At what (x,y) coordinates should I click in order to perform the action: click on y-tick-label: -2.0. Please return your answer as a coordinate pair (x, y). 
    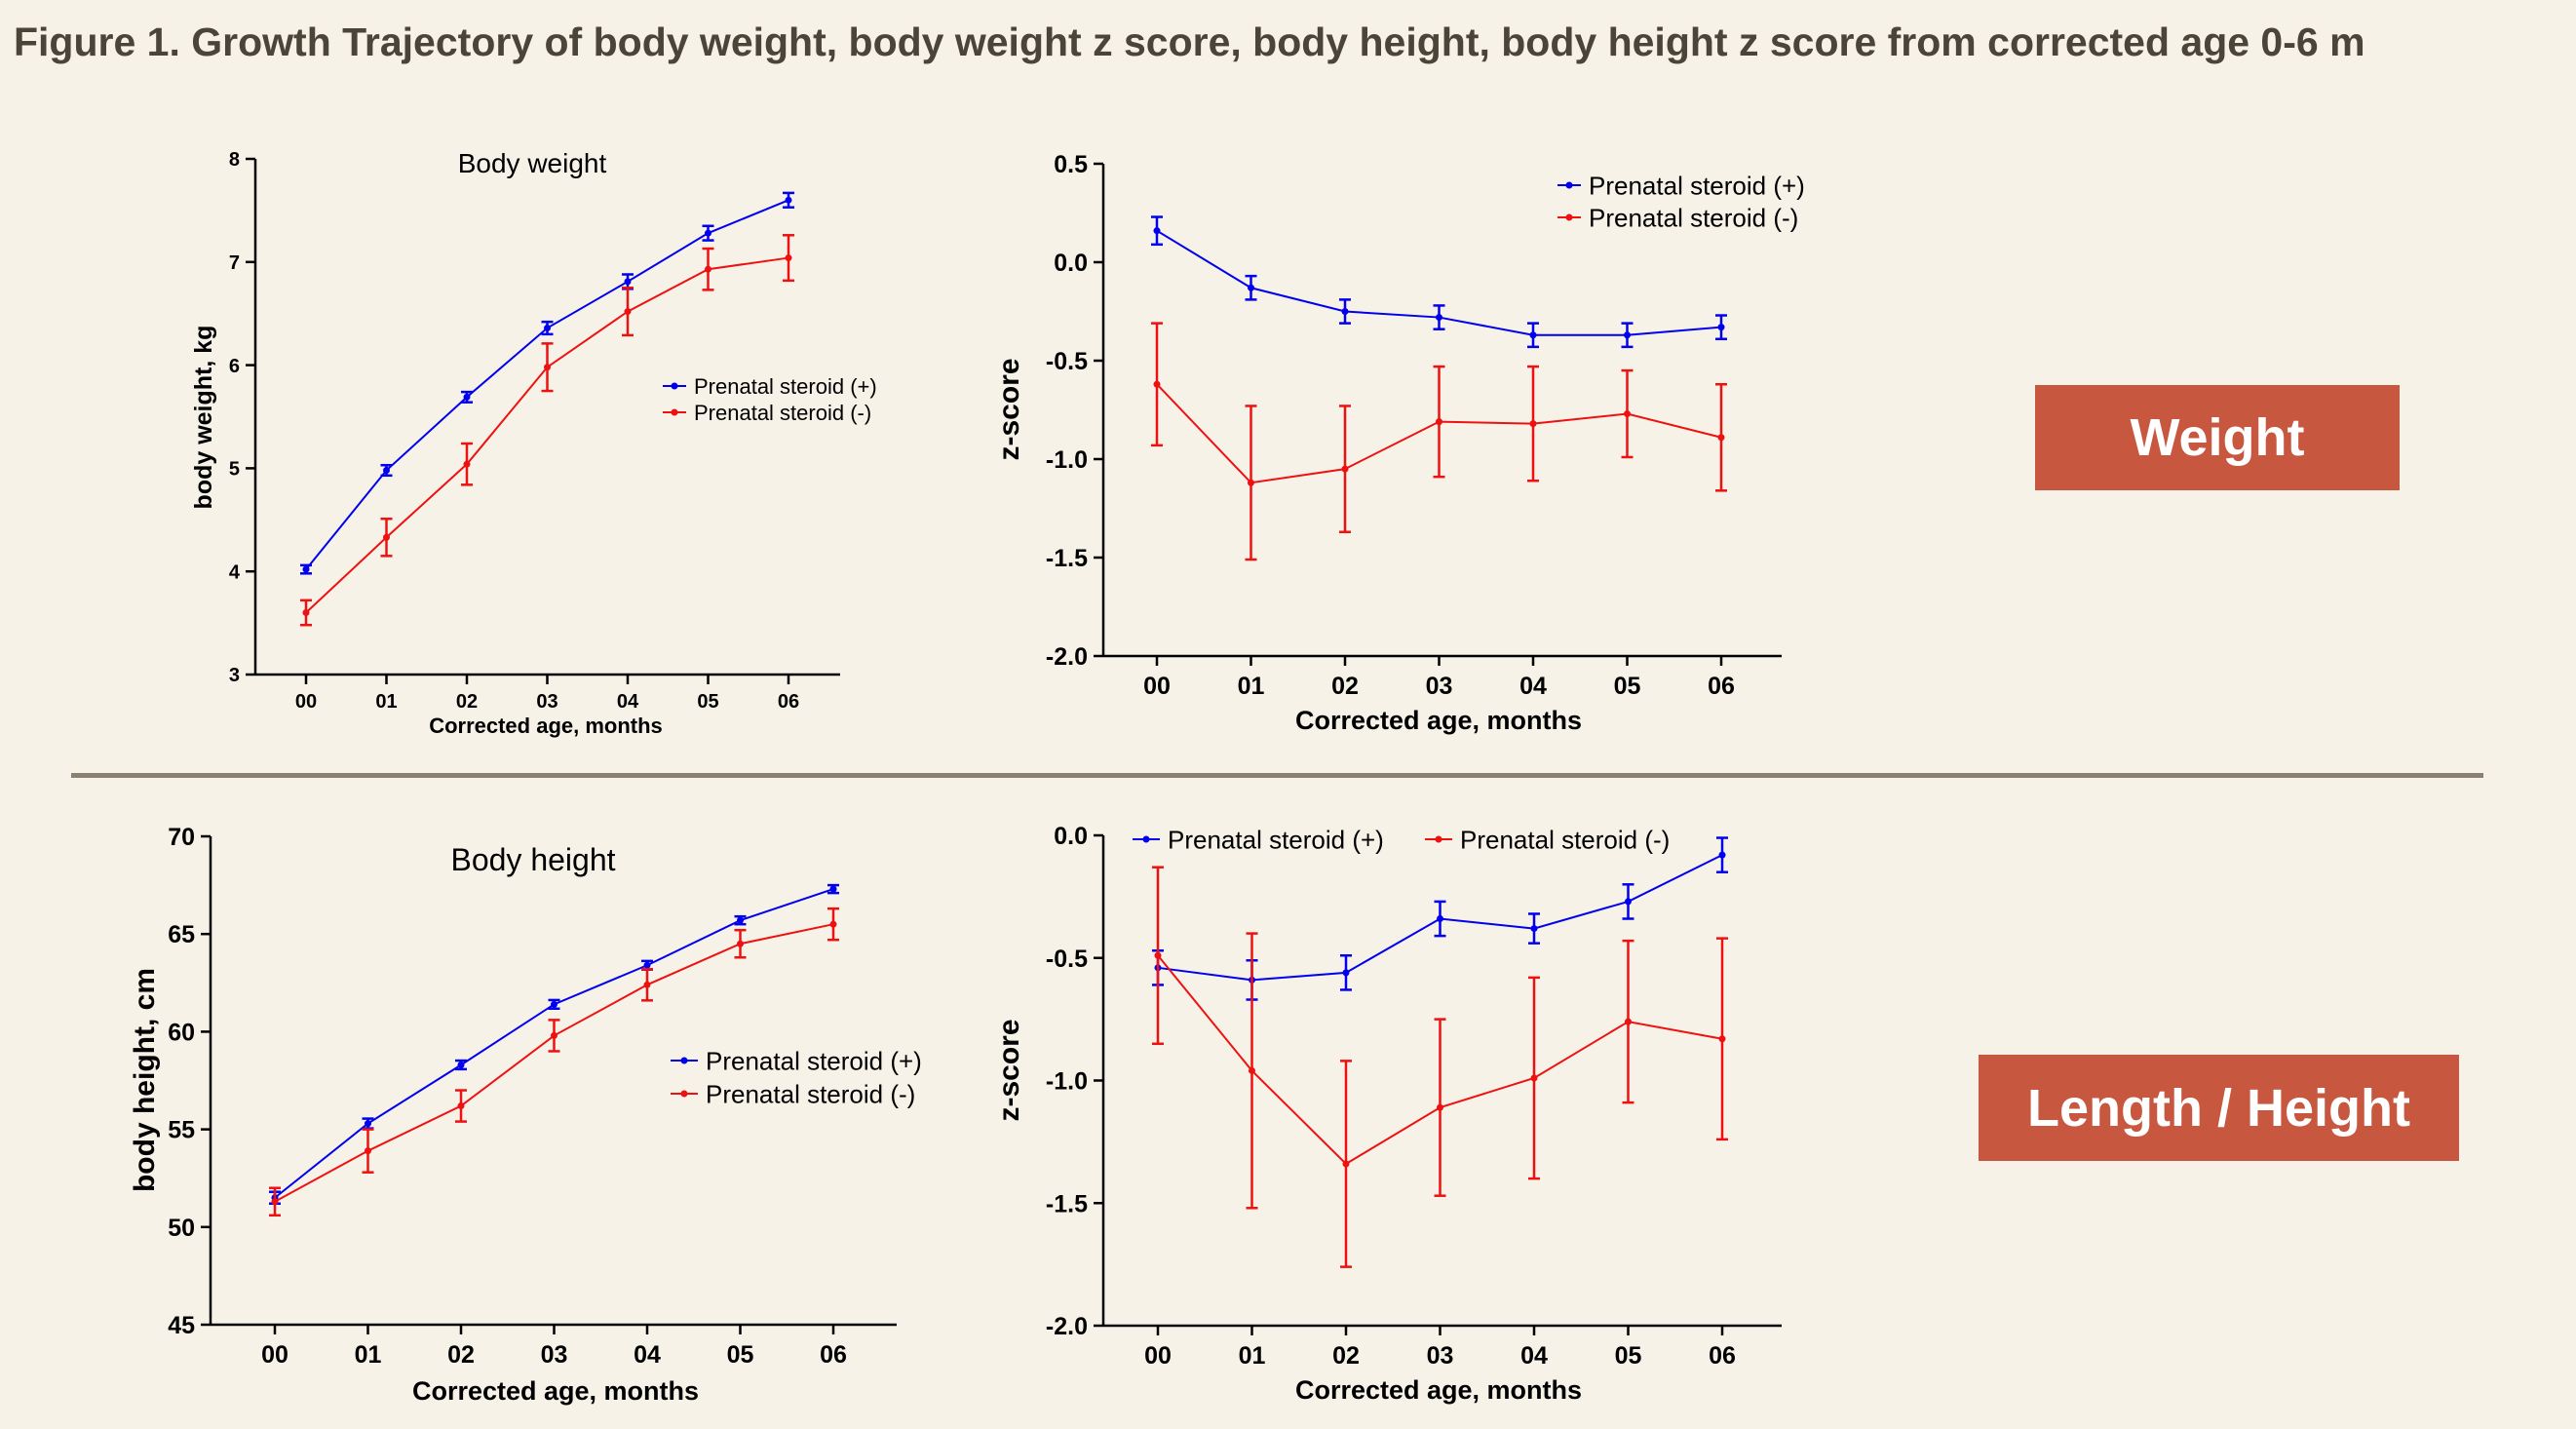
    Looking at the image, I should click on (1067, 1326).